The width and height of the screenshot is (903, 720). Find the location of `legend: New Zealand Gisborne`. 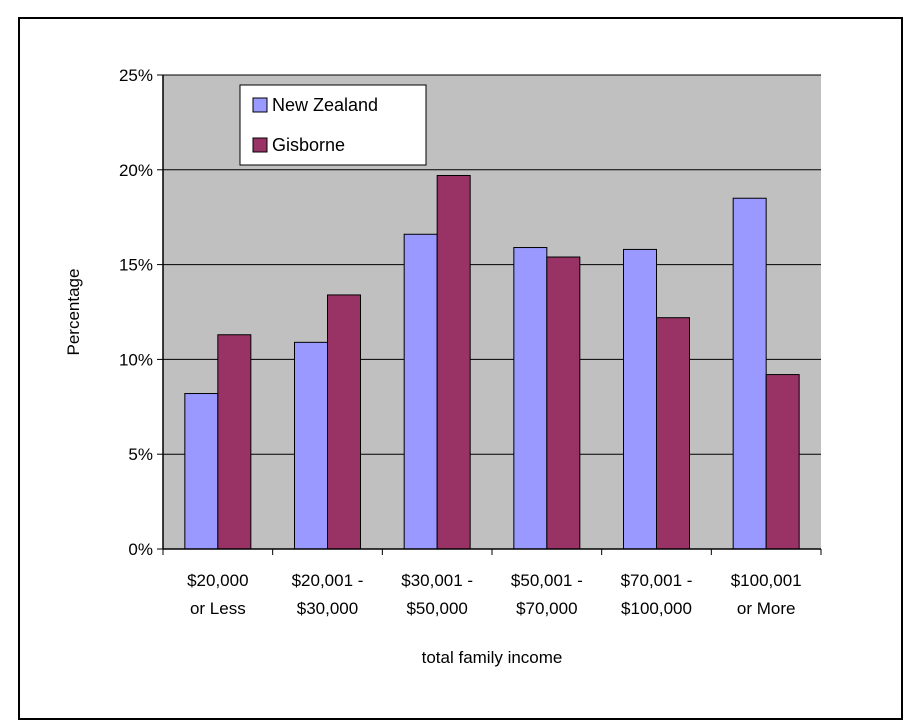

legend: New Zealand Gisborne is located at coordinates (333, 125).